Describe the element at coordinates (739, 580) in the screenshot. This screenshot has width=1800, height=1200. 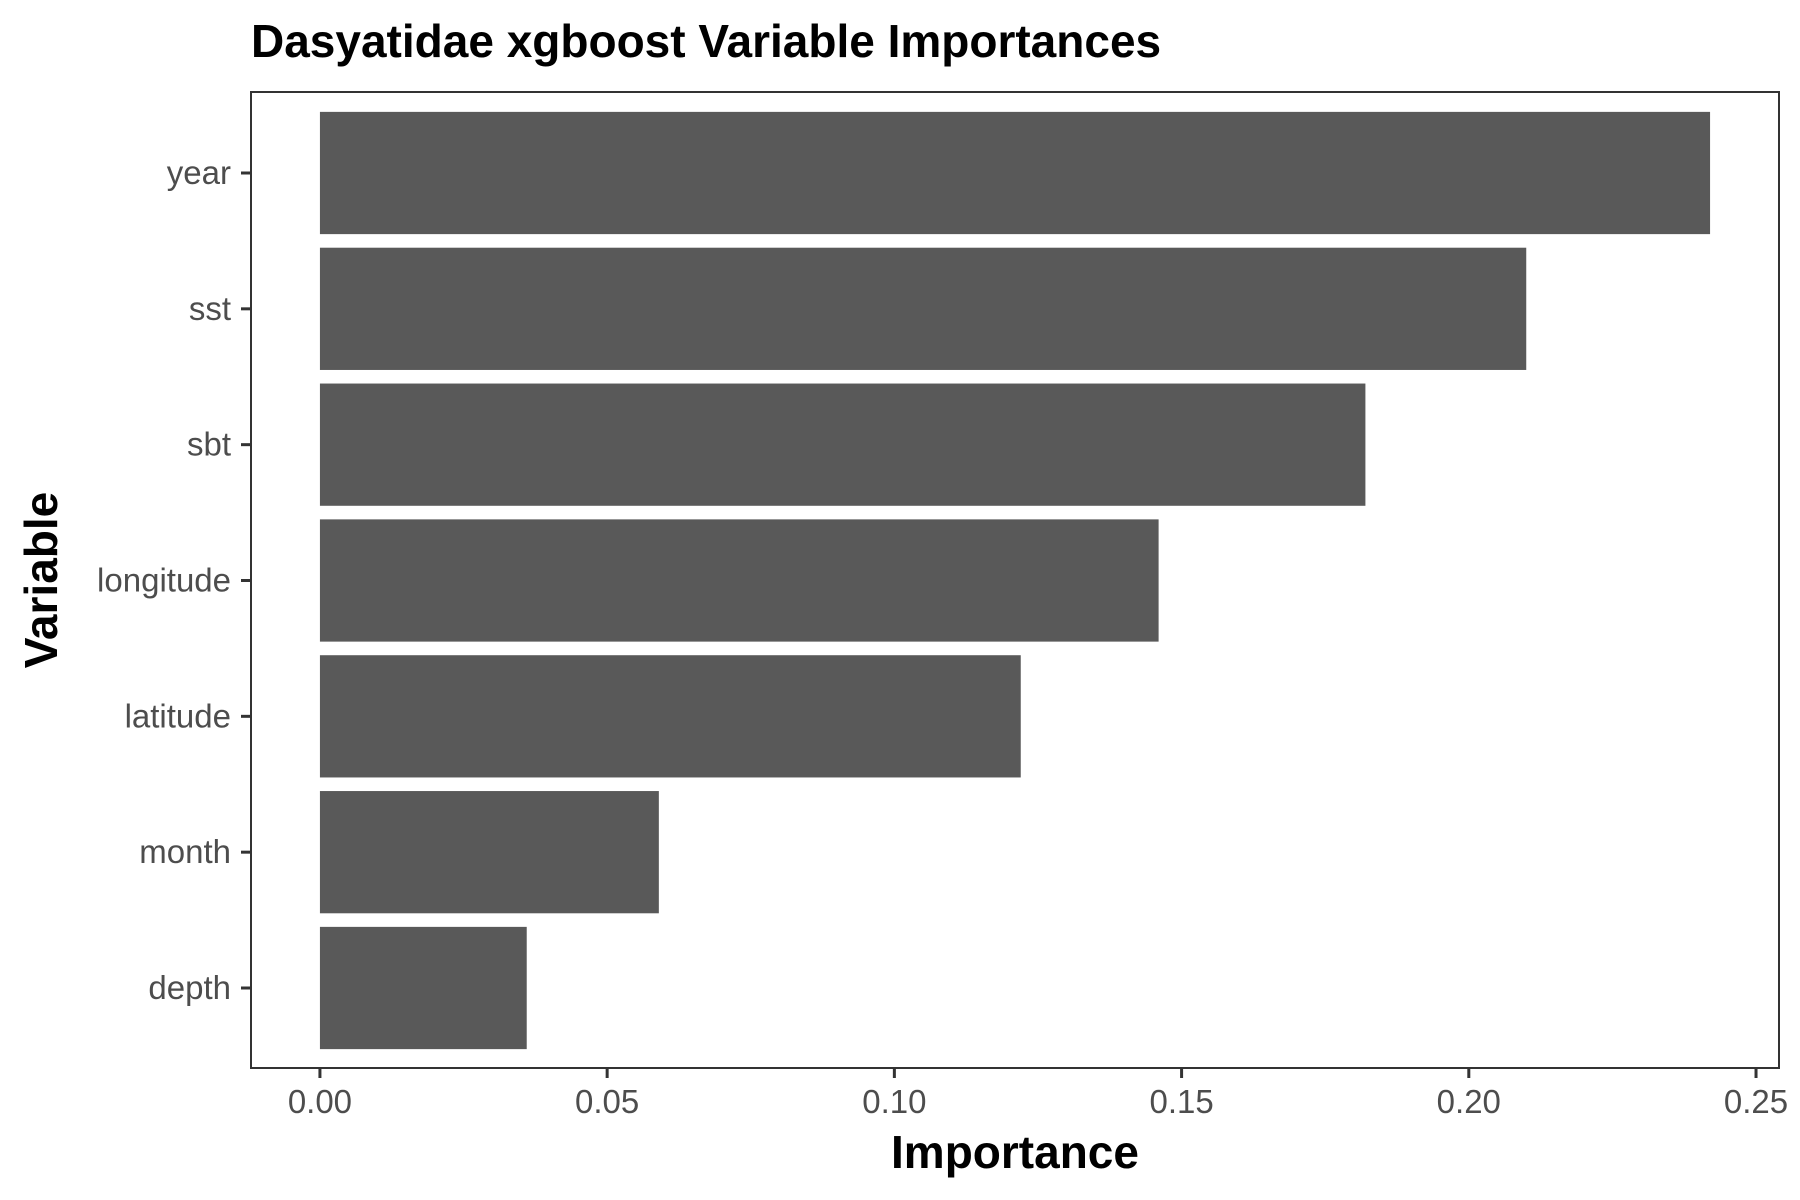
I see `bar-longitude` at that location.